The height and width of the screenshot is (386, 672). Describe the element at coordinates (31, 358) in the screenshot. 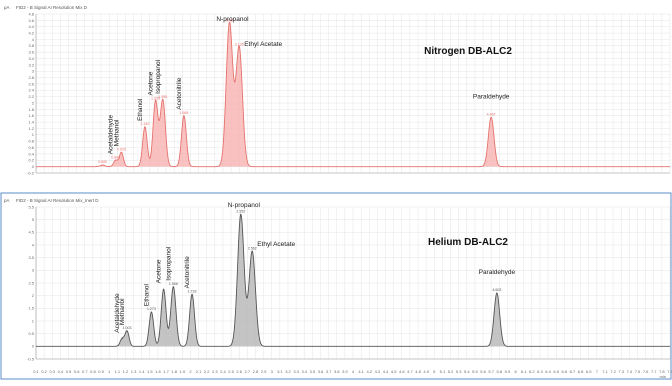

I see `y-tick-label: -0.5` at that location.